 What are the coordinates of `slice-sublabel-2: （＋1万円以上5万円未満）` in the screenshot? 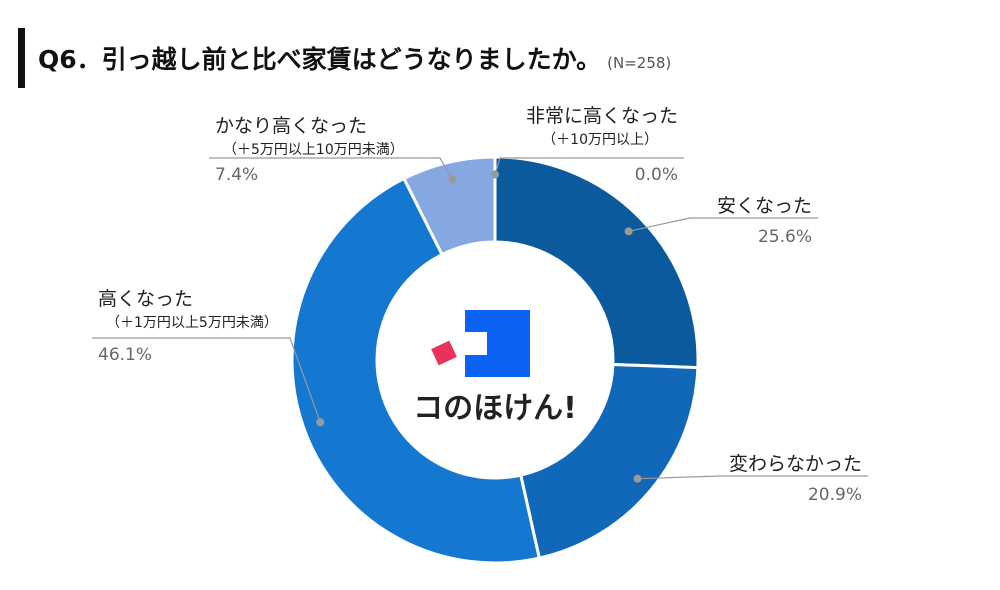 It's located at (192, 323).